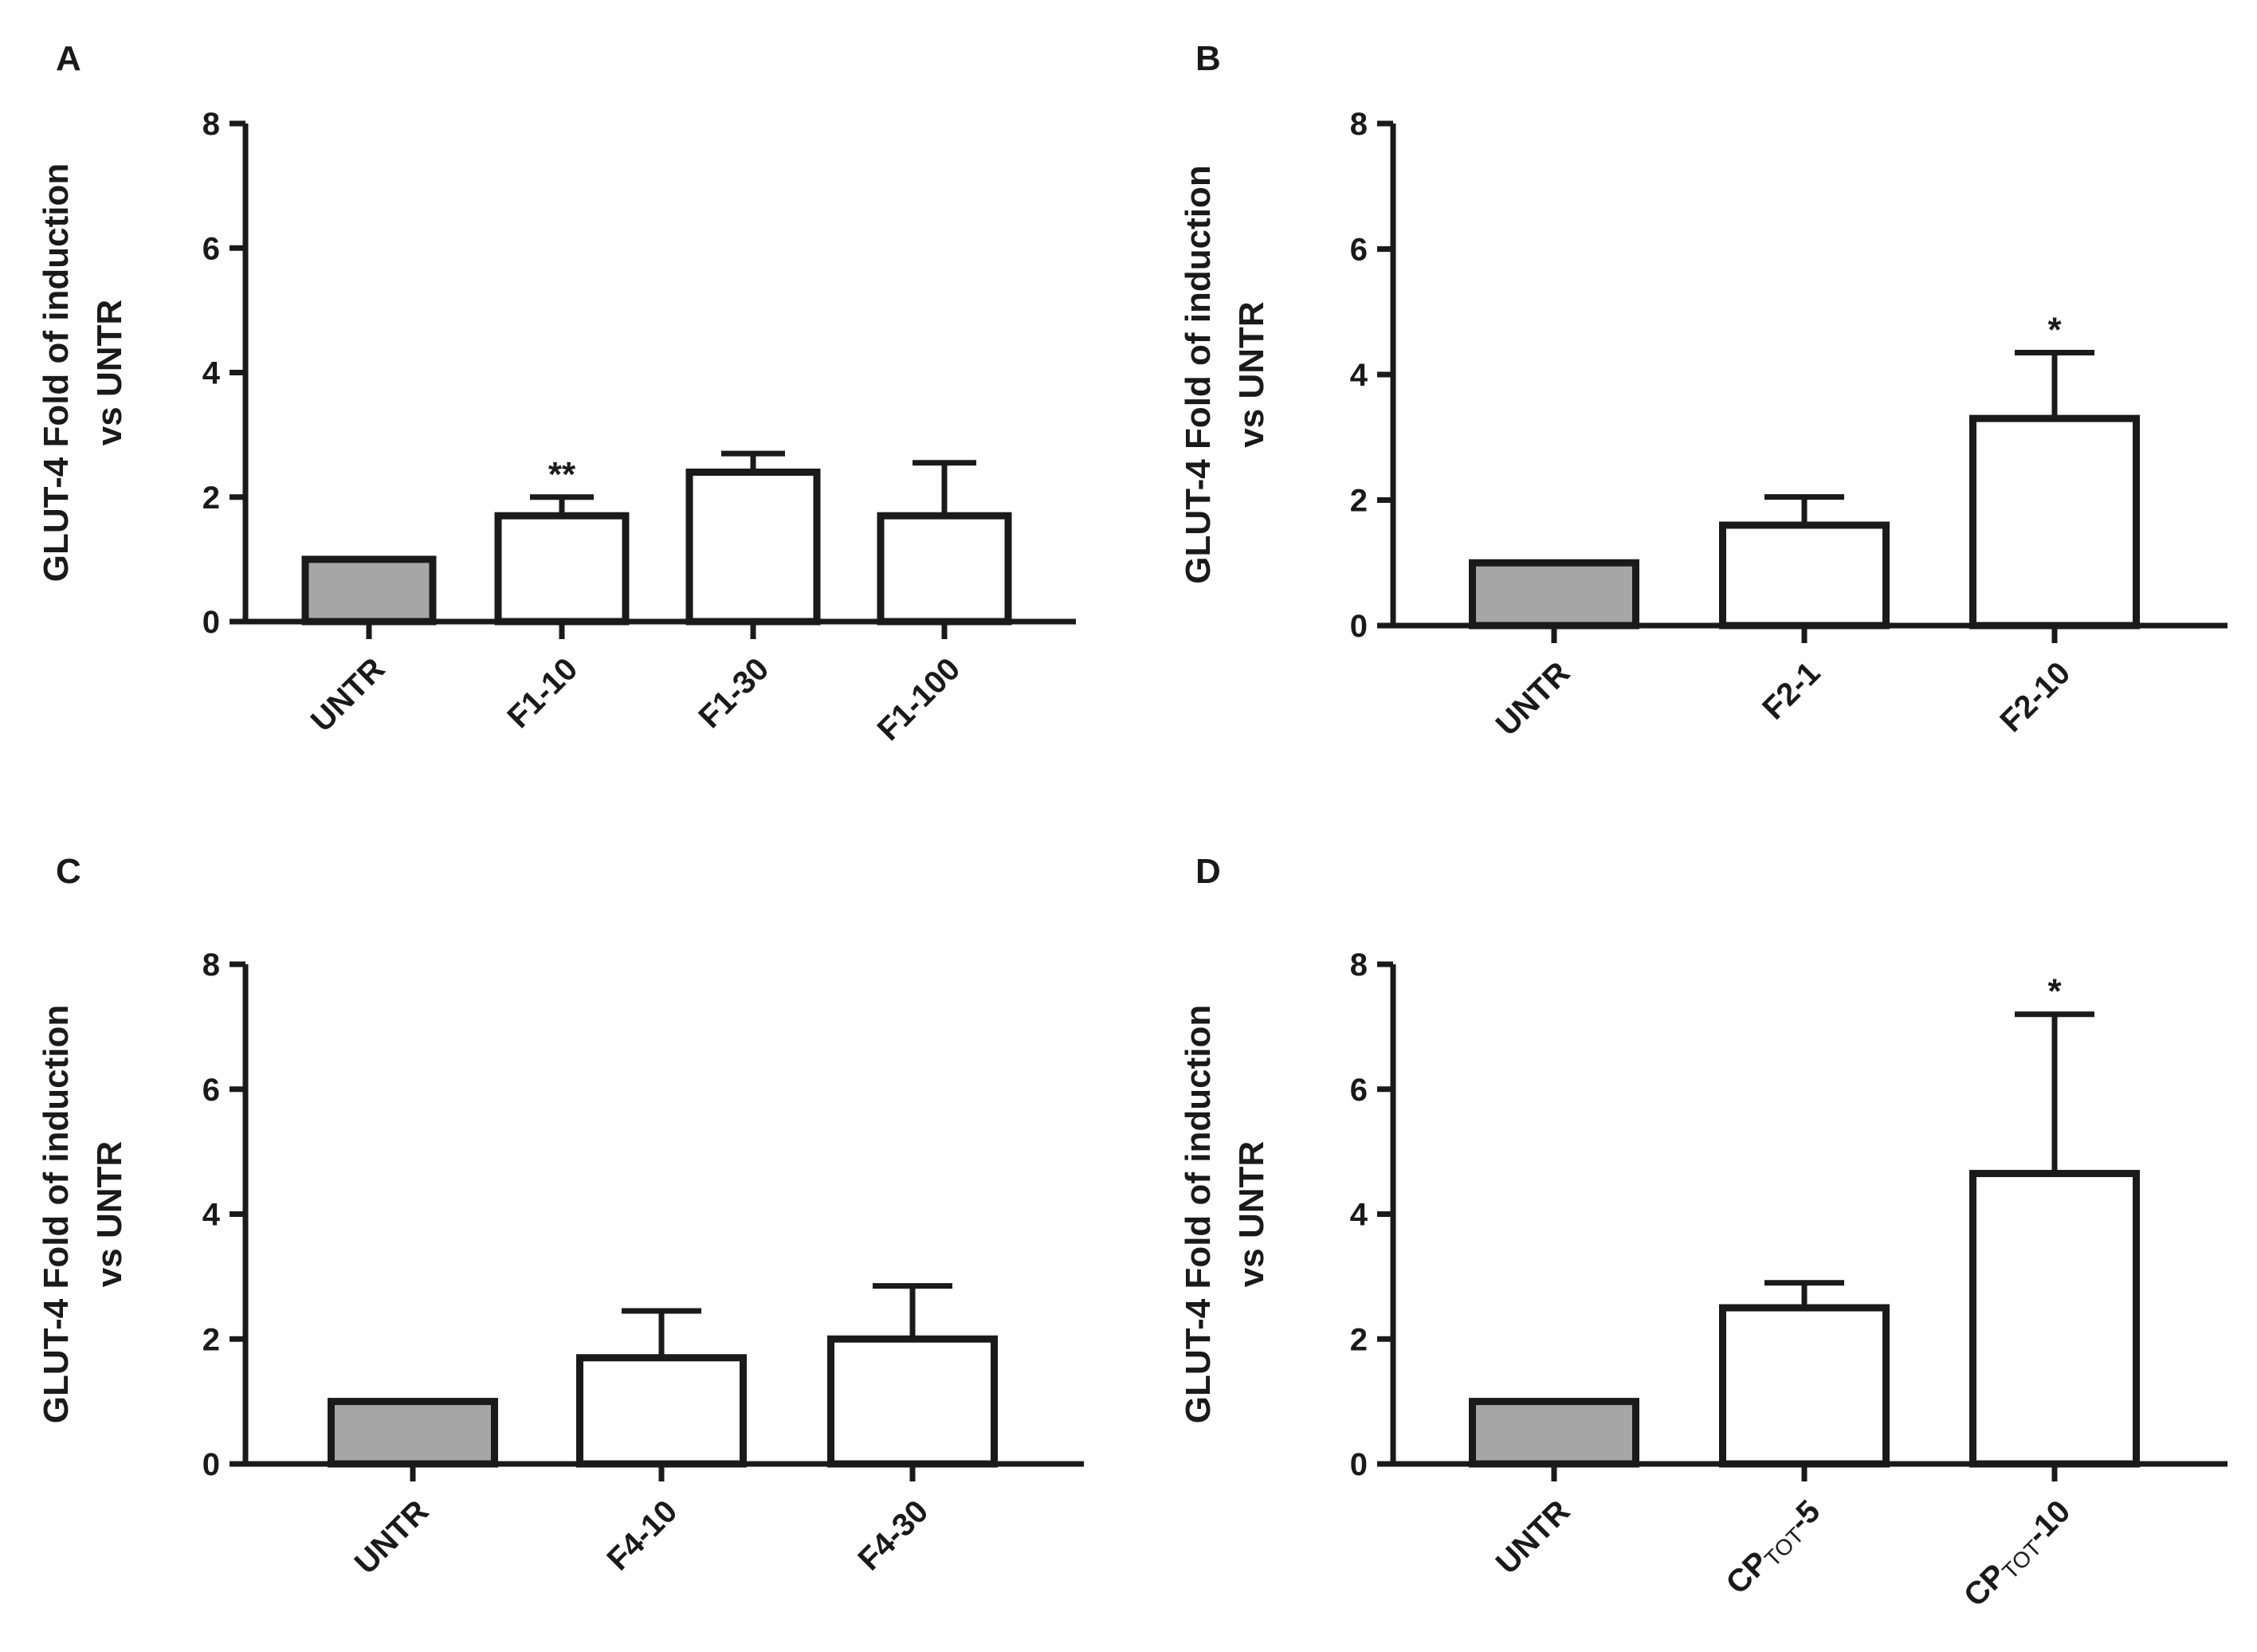  I want to click on x-tick-label: F4-10, so click(642, 1535).